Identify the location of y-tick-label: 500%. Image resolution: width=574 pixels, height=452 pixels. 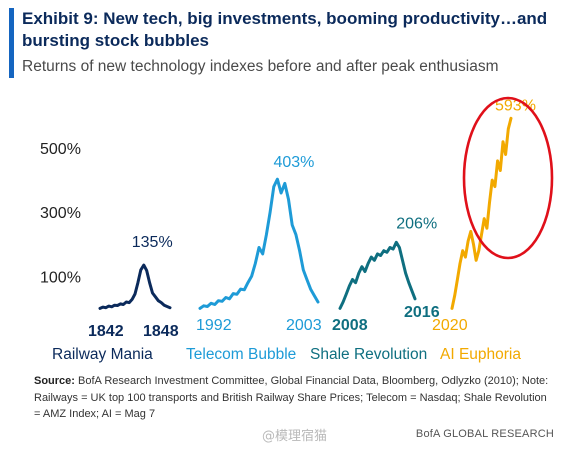
(60, 149).